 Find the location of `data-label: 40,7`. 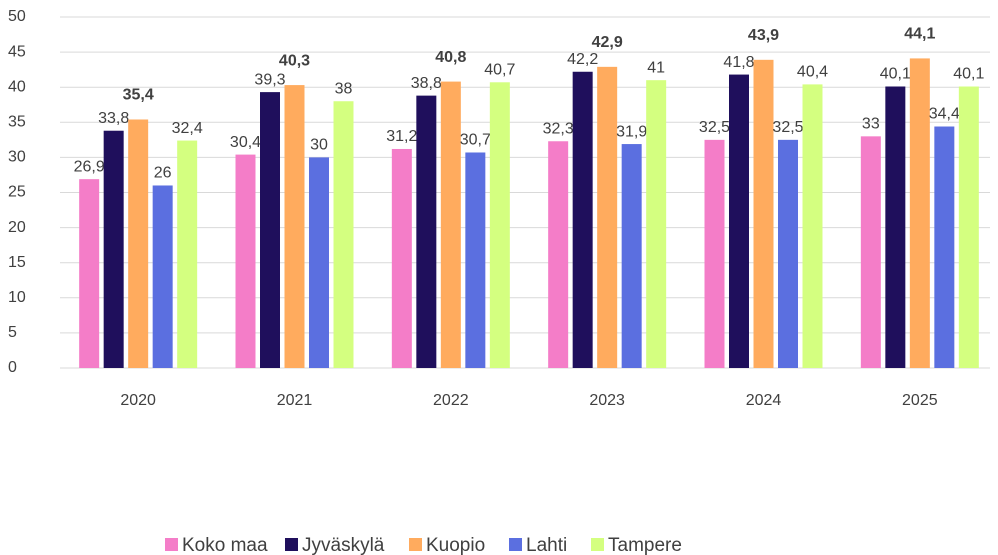

data-label: 40,7 is located at coordinates (499, 70).